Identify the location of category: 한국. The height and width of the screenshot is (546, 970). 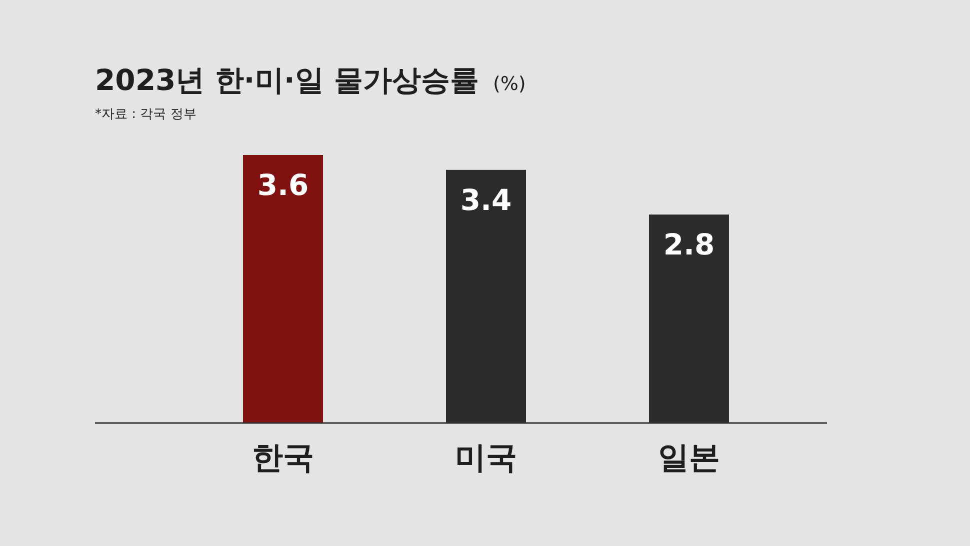
(283, 458).